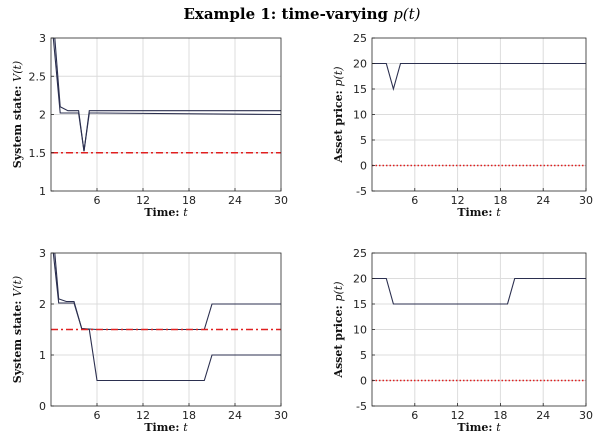 This screenshot has width=605, height=437. I want to click on figure-title-text: Example 1: time-varying, so click(288, 14).